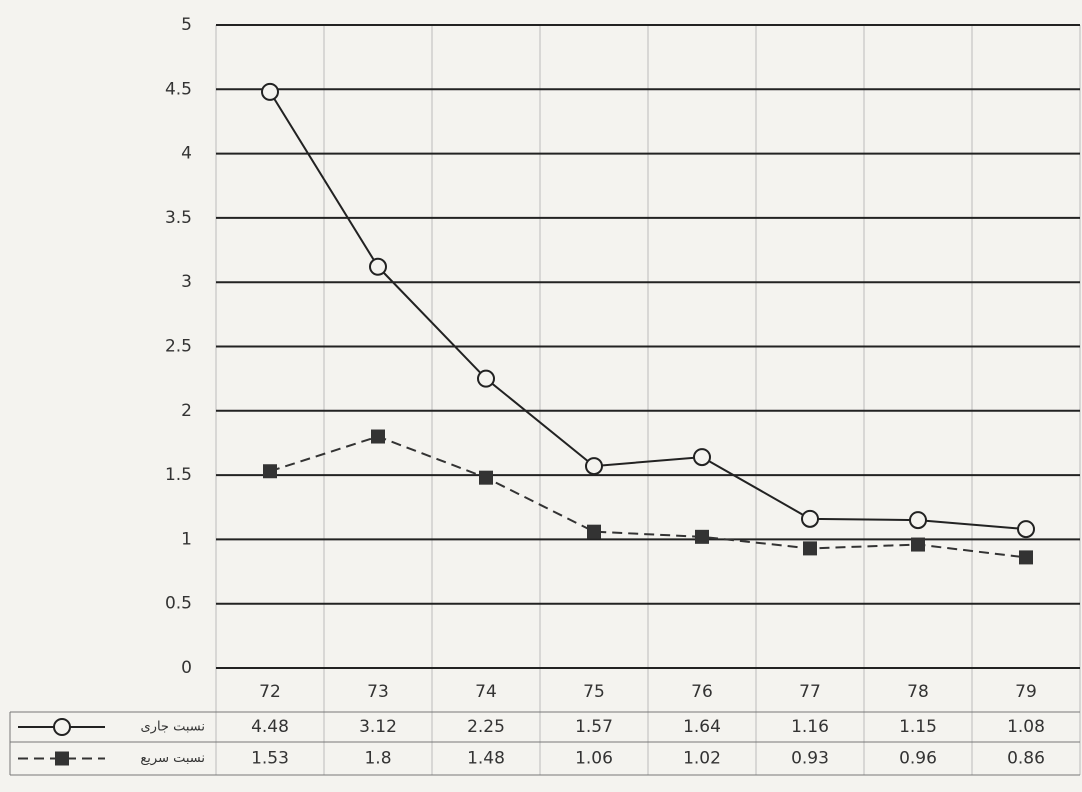 The height and width of the screenshot is (792, 1082). Describe the element at coordinates (270, 727) in the screenshot. I see `table-value: 4.48` at that location.